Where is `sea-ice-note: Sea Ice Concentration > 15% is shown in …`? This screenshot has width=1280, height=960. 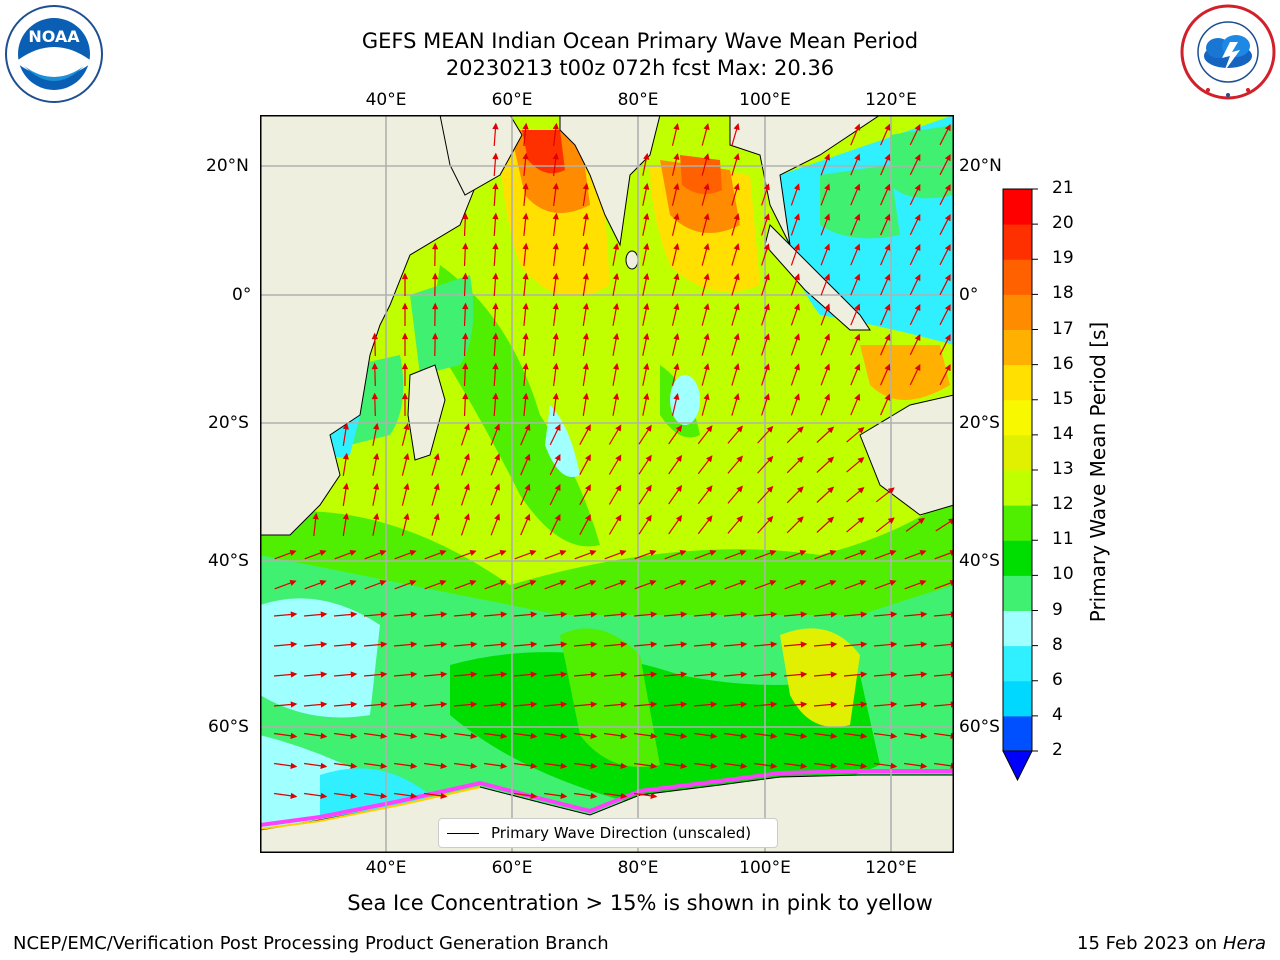 sea-ice-note: Sea Ice Concentration > 15% is shown in … is located at coordinates (640, 903).